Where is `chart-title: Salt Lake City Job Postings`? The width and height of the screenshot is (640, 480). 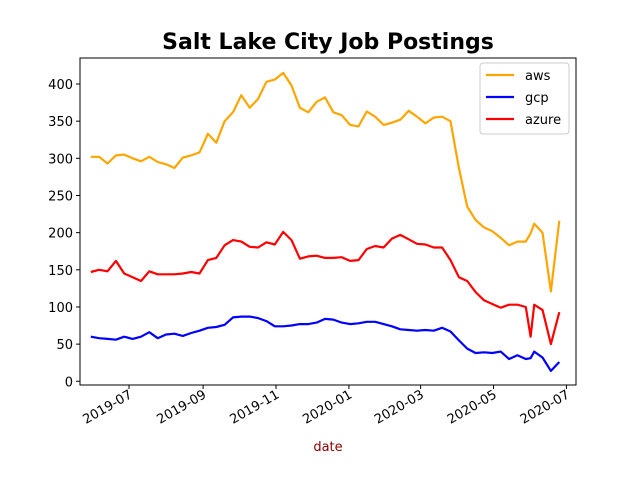
chart-title: Salt Lake City Job Postings is located at coordinates (328, 42).